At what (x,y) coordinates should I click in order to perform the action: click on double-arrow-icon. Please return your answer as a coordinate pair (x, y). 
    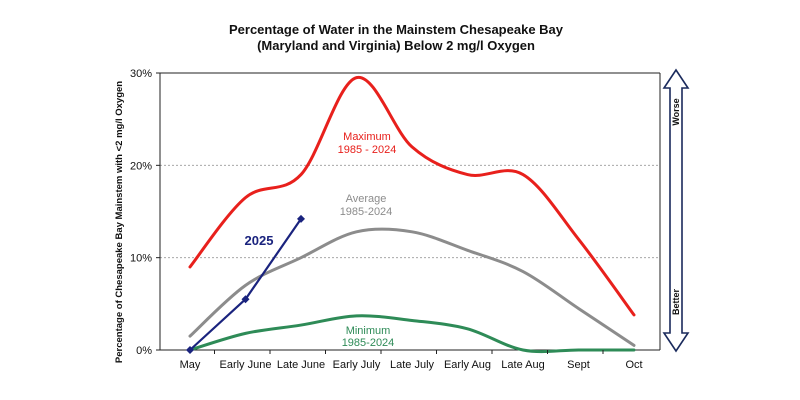
    Looking at the image, I should click on (676, 210).